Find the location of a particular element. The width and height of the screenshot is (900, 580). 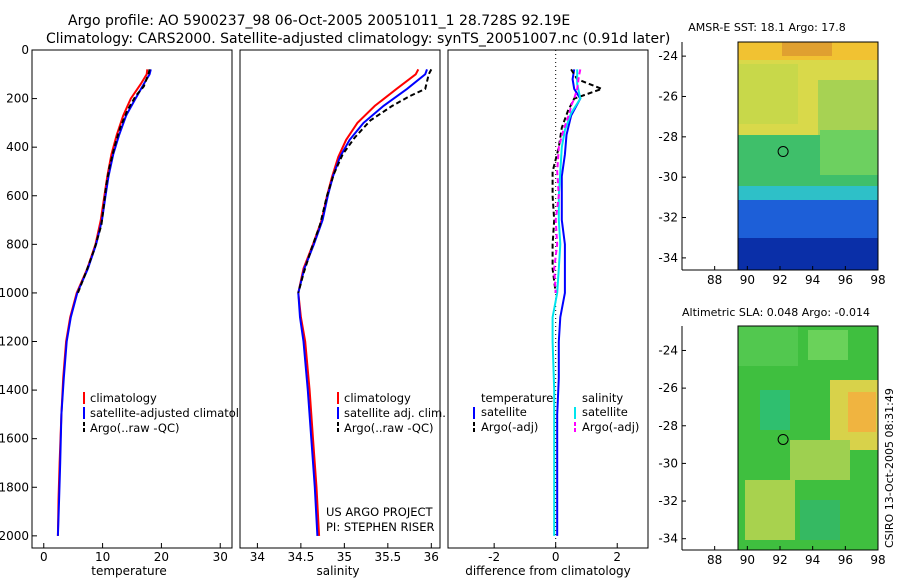

temperature-xtick-label: 20 is located at coordinates (161, 557).